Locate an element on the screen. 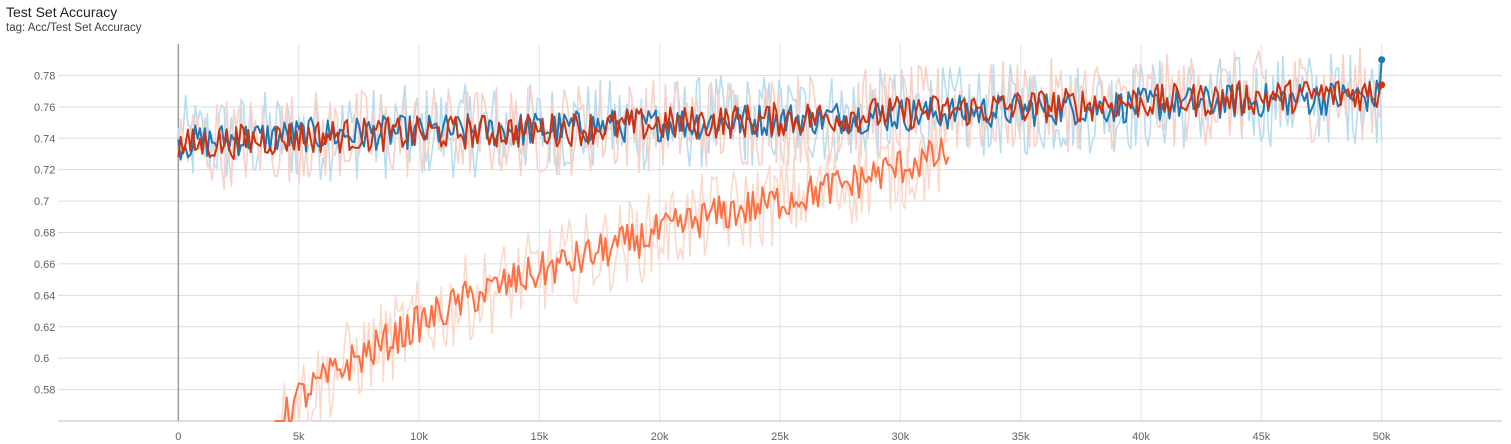  chart-tag: tag: Acc/Test Set Accuracy is located at coordinates (74, 28).